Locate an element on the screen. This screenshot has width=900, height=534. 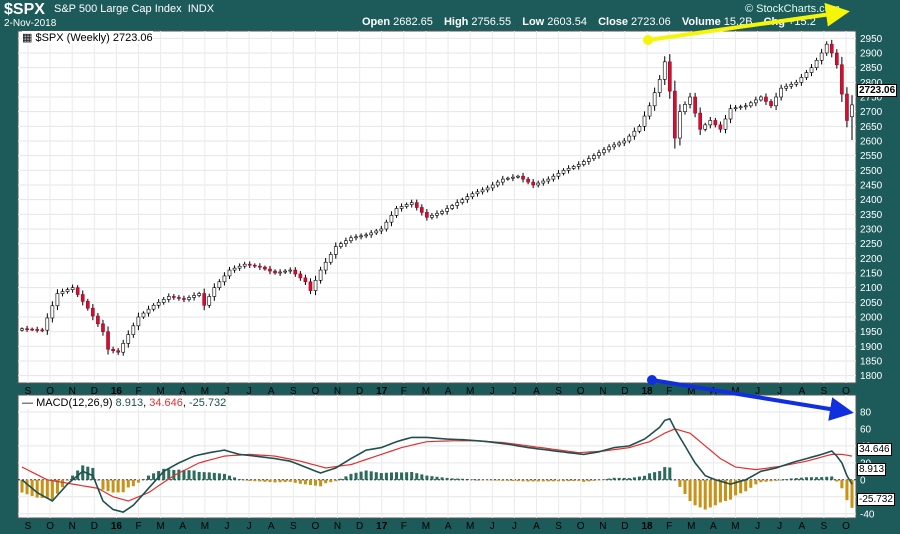
price-y-tick-label: 2600 is located at coordinates (871, 142).